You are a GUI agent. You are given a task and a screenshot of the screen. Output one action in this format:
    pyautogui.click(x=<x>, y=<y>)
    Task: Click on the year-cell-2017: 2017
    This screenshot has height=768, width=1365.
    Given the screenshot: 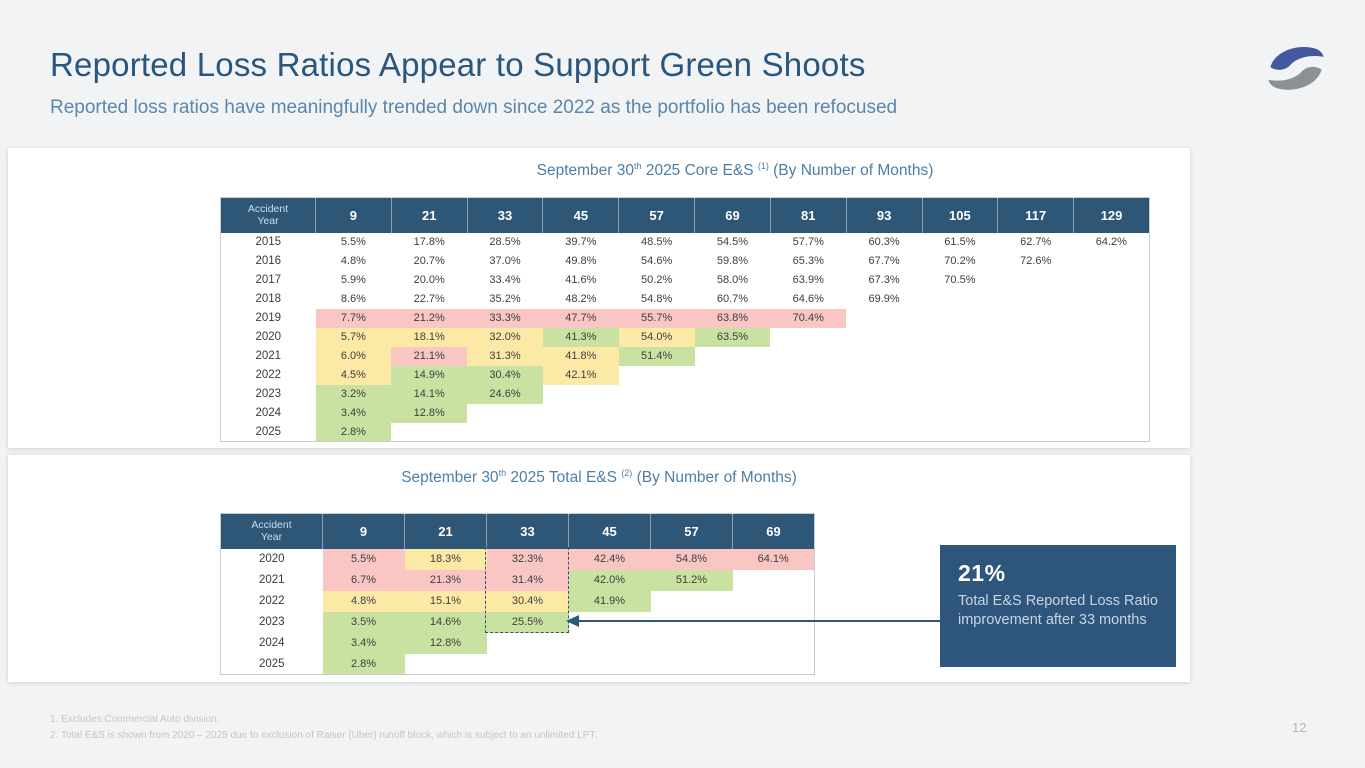 What is the action you would take?
    pyautogui.click(x=268, y=280)
    